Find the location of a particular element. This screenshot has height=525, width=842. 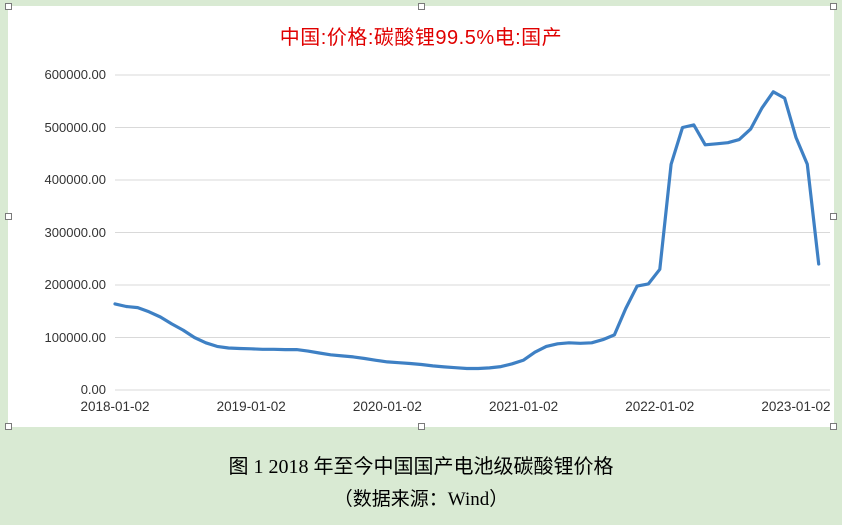

y-axis-tick-label: 400000.00 is located at coordinates (75, 179).